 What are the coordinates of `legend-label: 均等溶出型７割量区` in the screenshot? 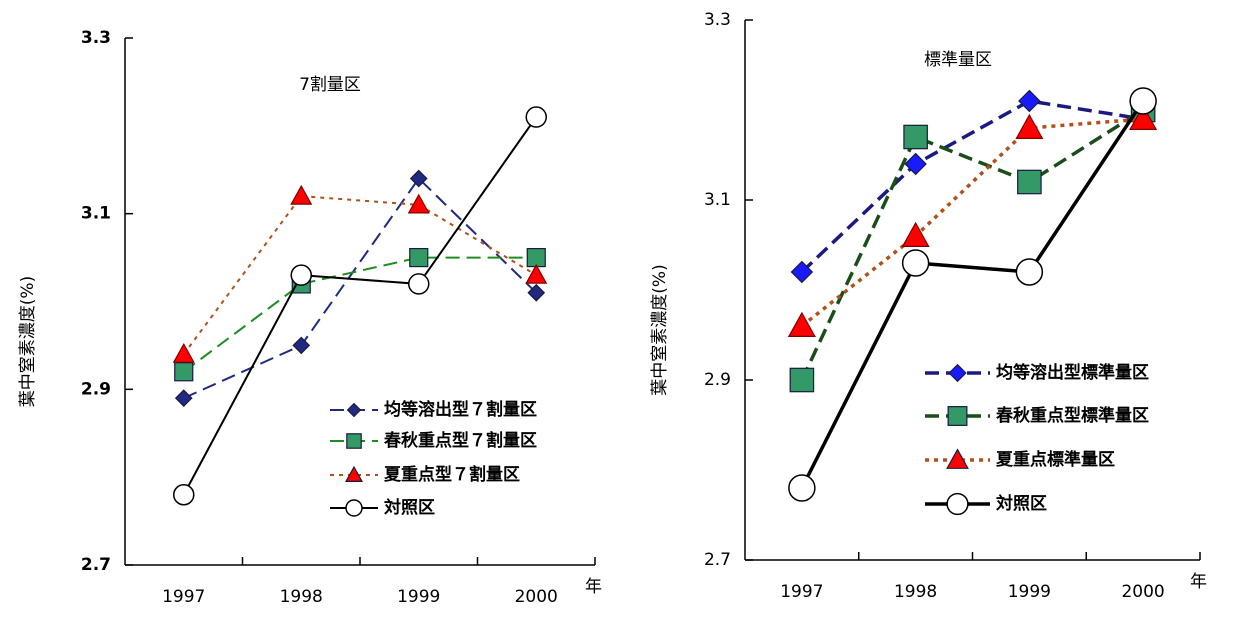 It's located at (460, 409).